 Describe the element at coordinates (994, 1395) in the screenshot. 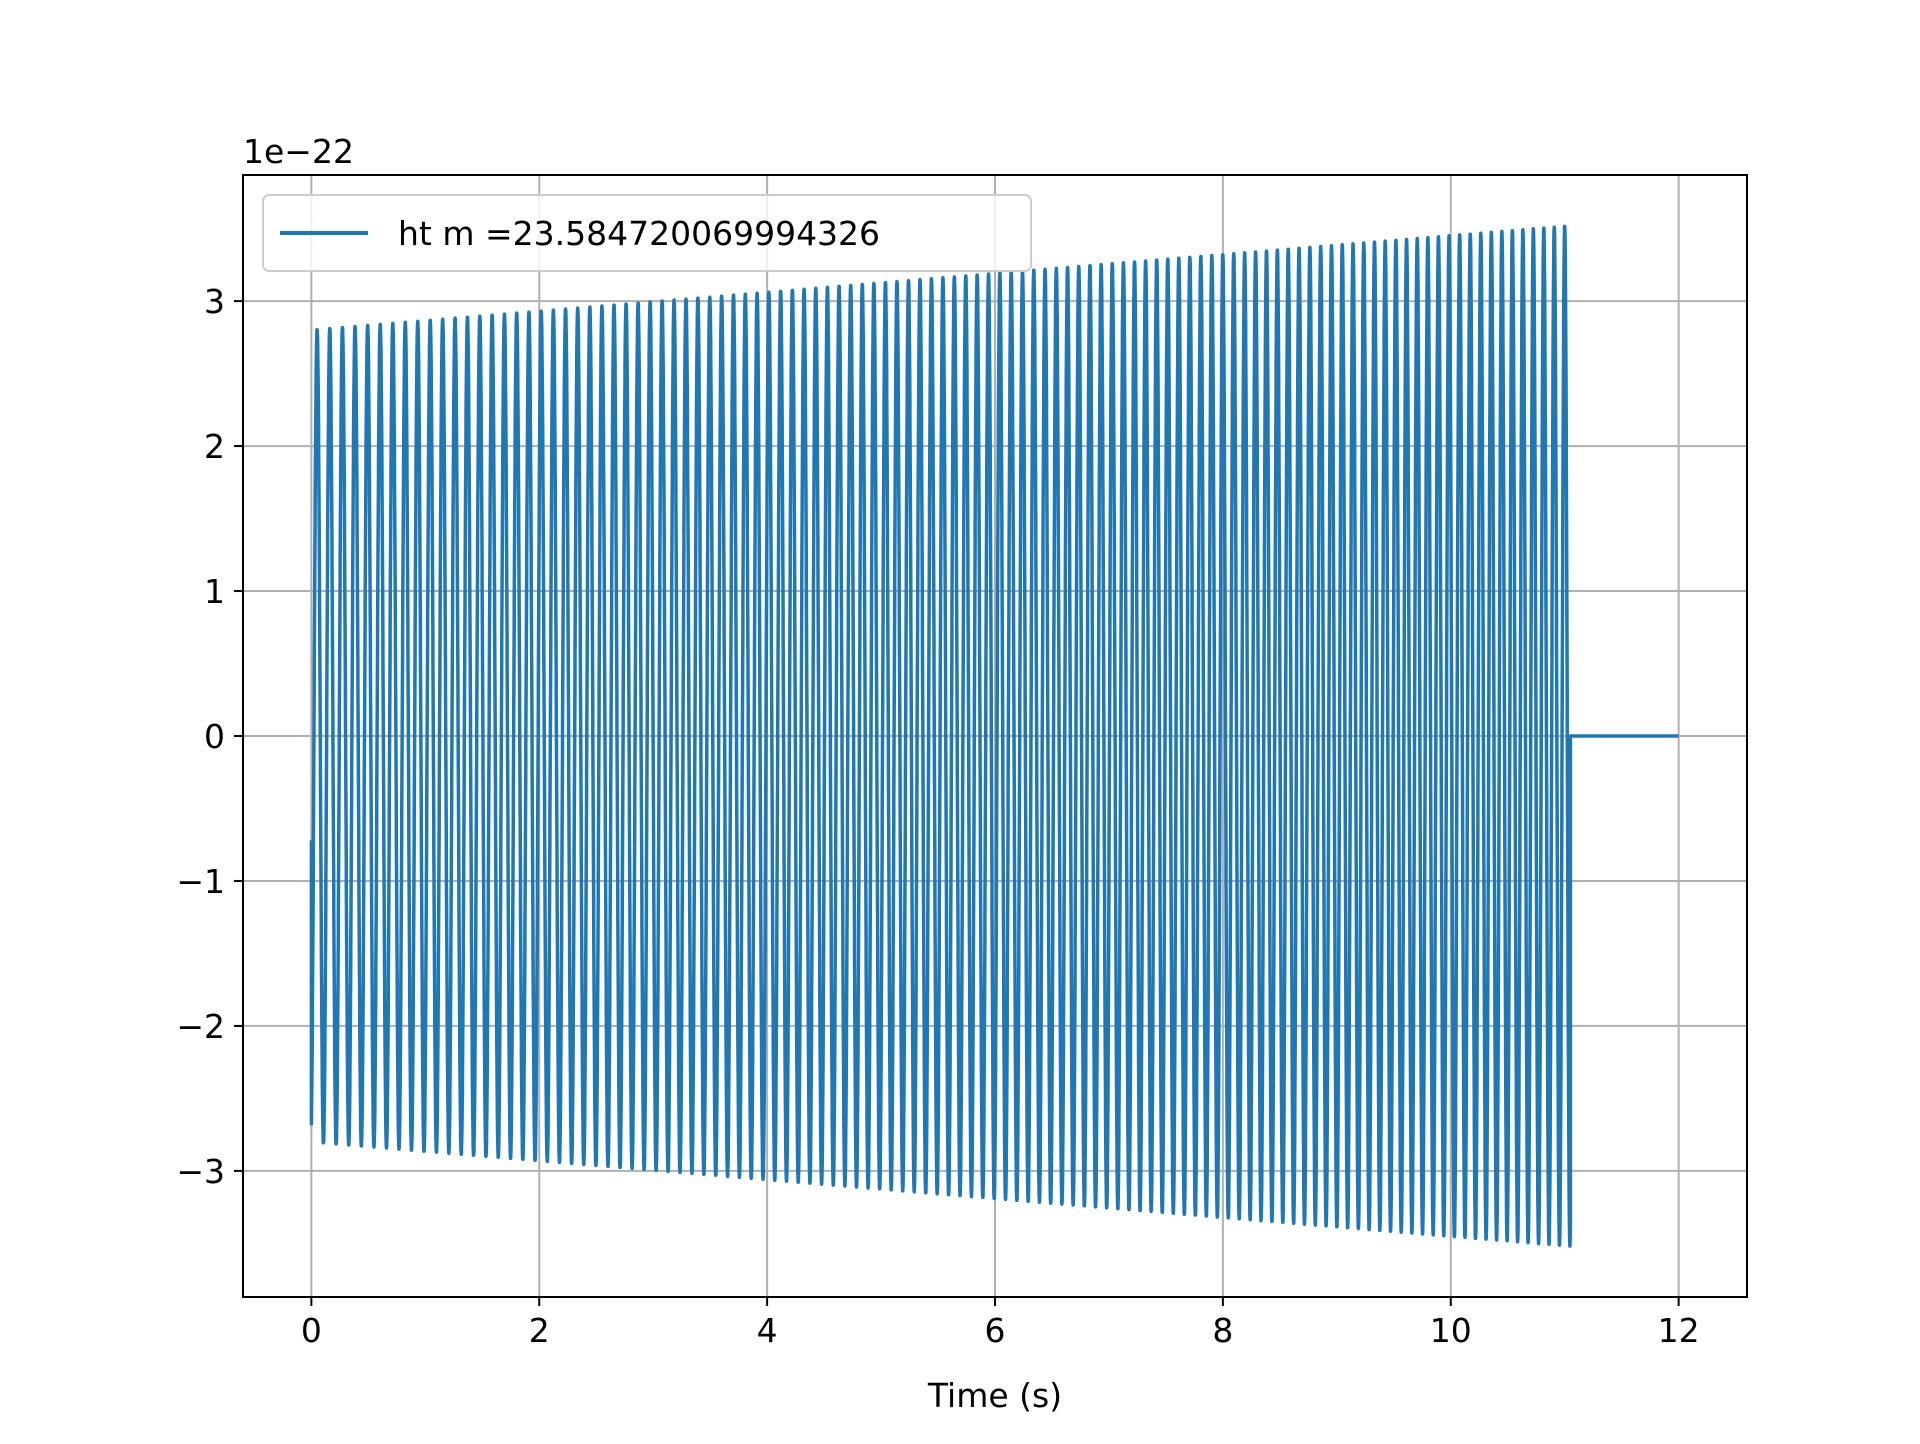

I see `x-axis-label: Time (s)` at that location.